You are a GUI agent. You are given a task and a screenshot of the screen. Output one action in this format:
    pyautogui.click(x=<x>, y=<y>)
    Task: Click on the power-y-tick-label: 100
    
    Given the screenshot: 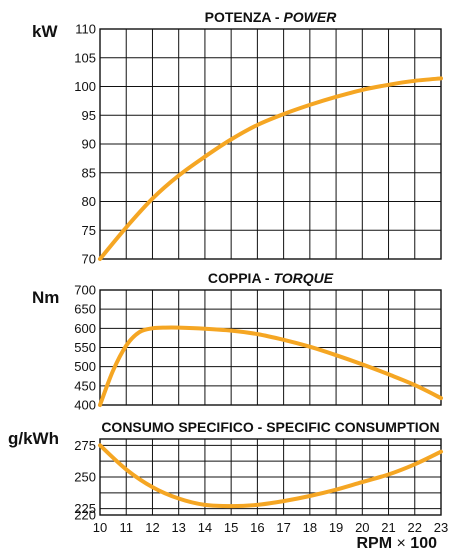 What is the action you would take?
    pyautogui.click(x=85, y=86)
    